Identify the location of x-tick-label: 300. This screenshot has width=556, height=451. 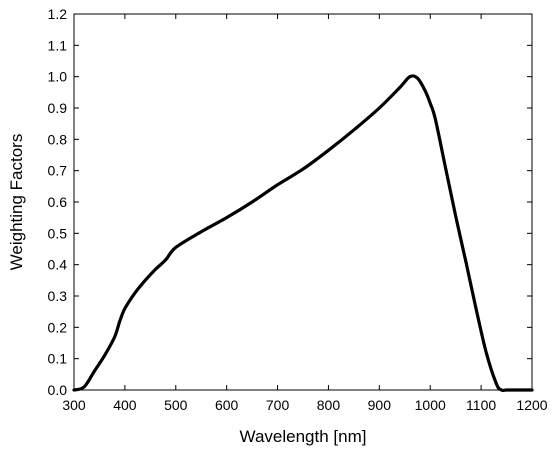
(74, 405).